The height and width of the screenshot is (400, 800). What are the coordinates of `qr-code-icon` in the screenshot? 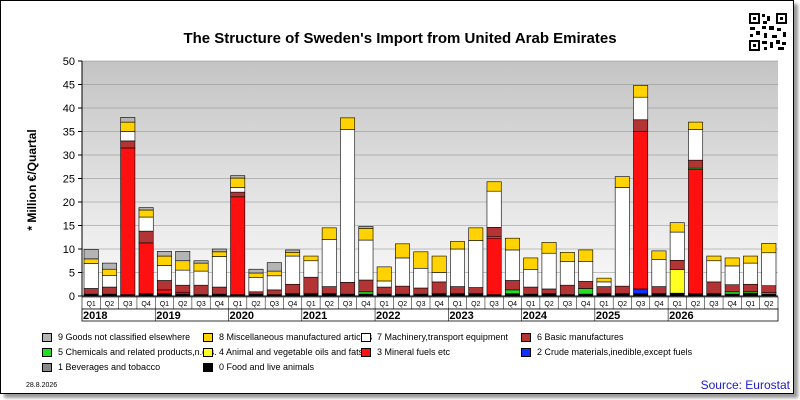 It's located at (768, 32).